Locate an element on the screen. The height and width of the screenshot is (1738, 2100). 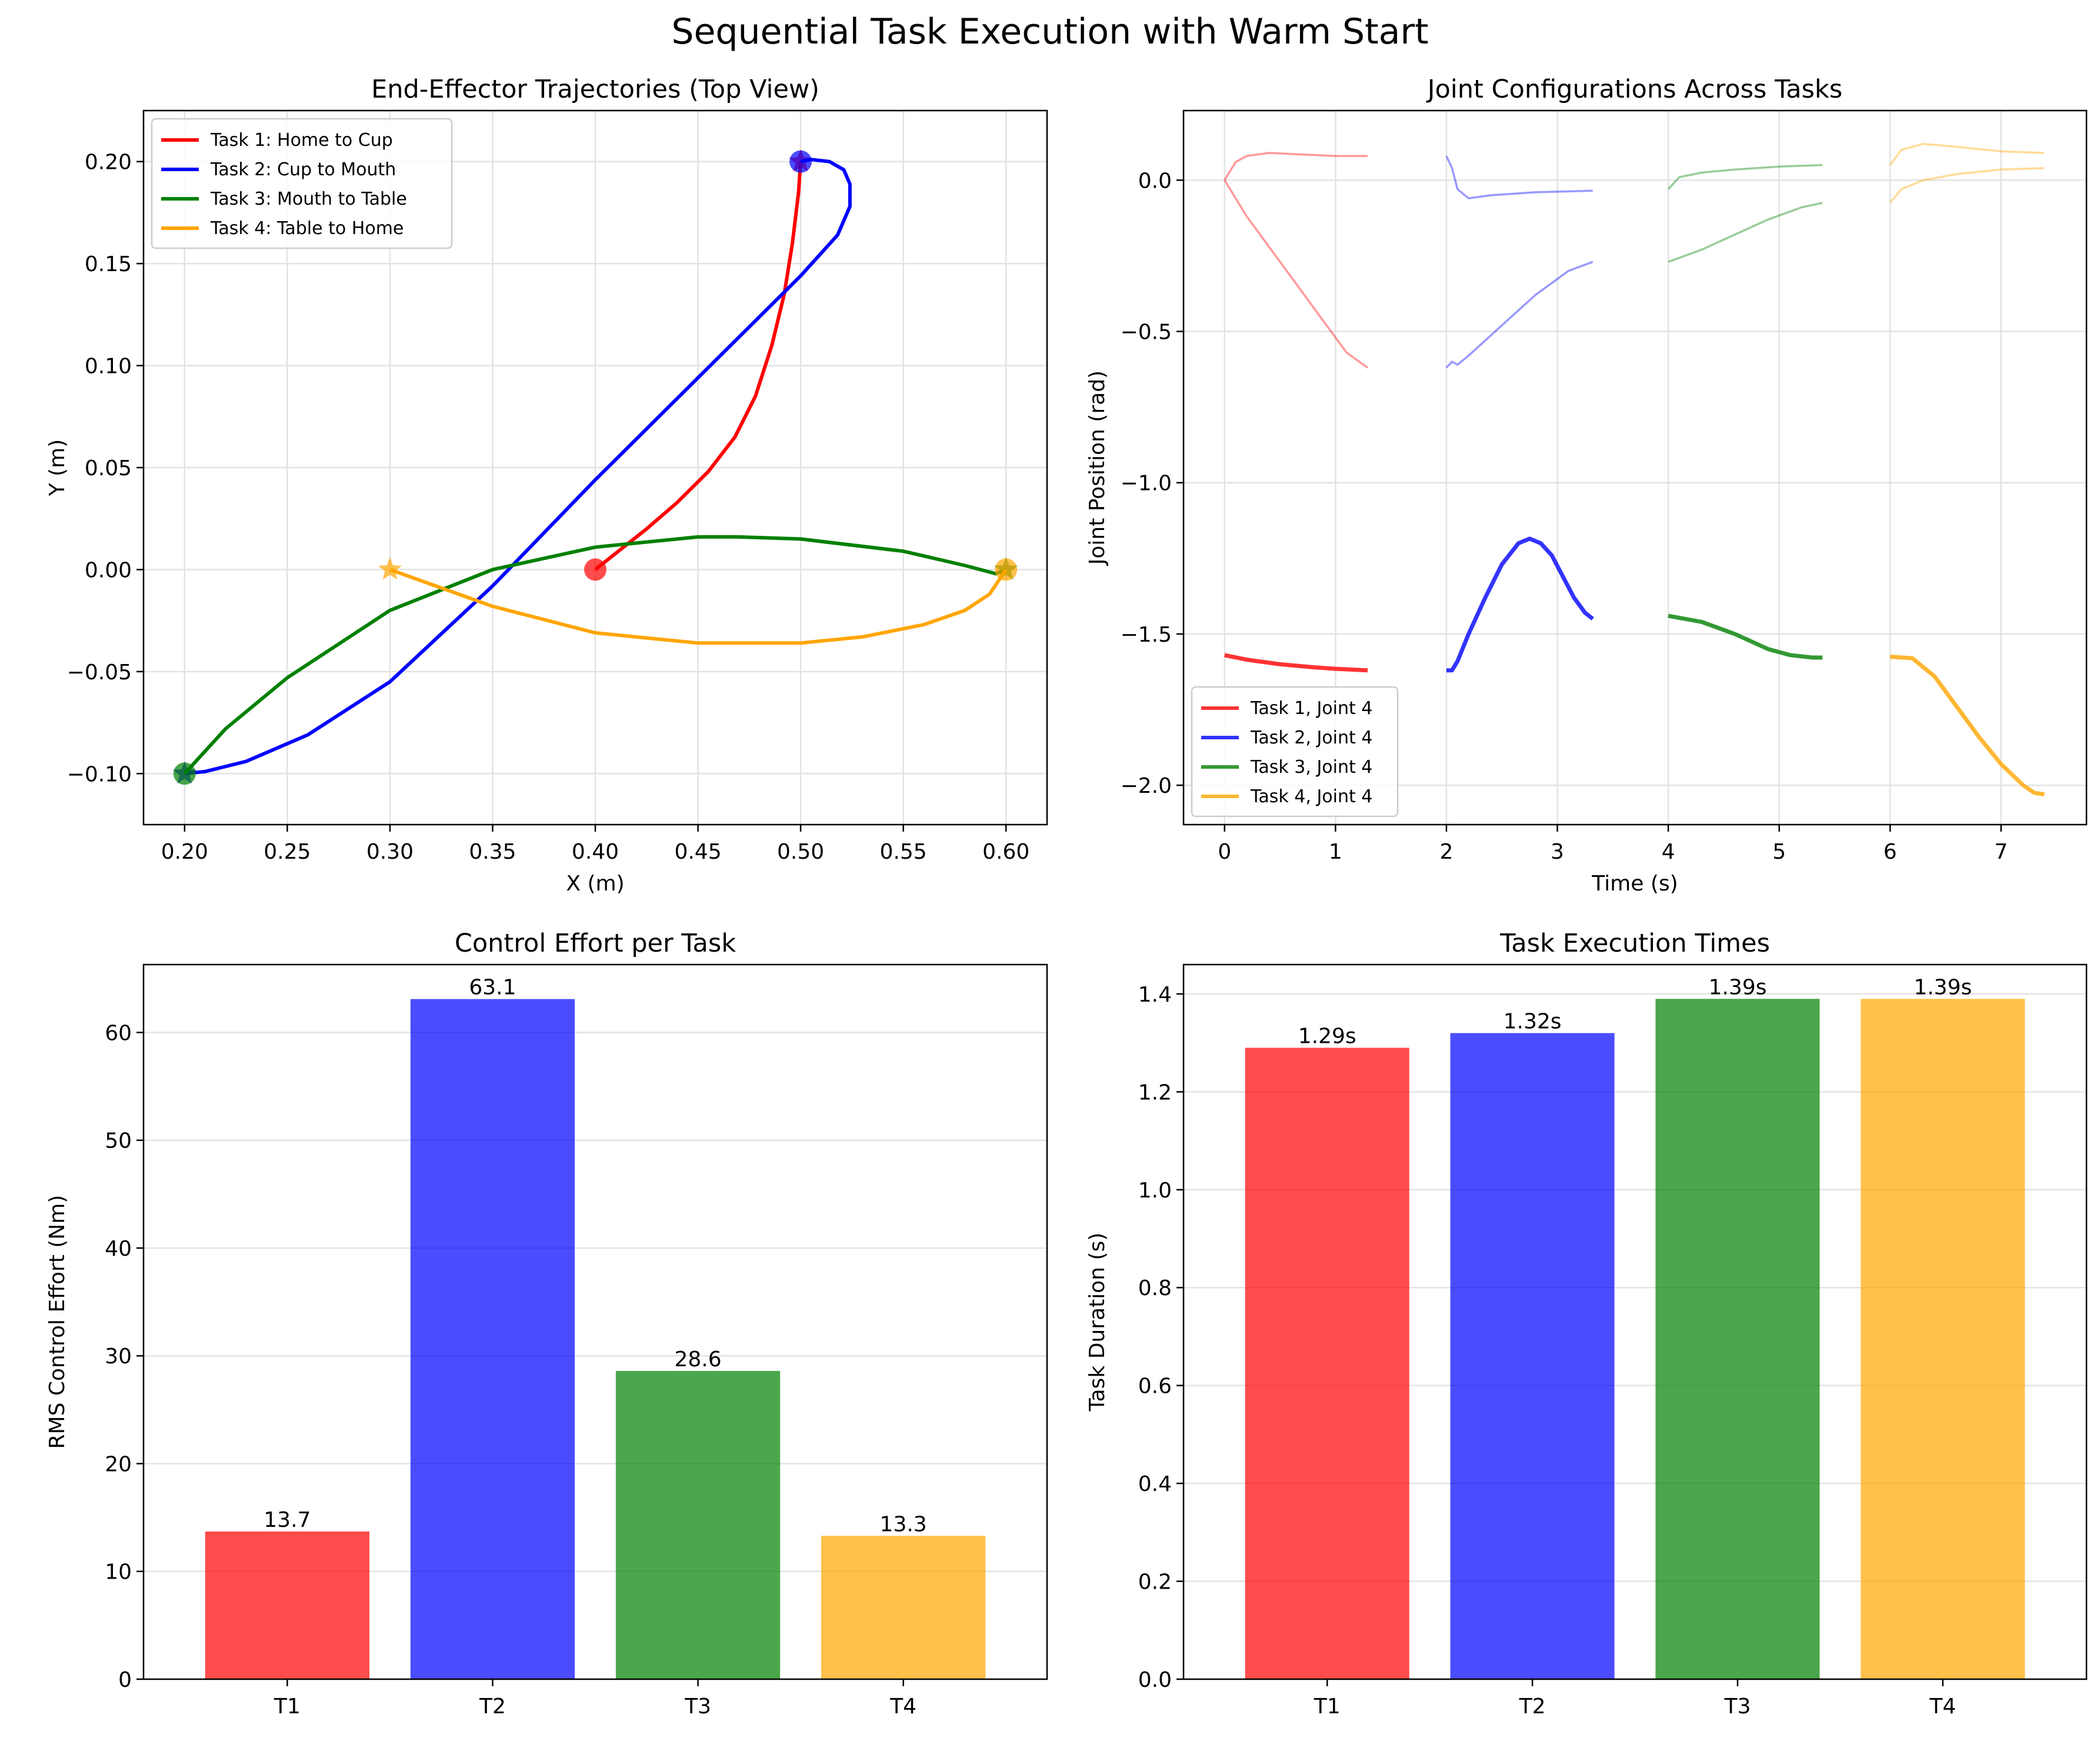
x-tick-label: 0.20 is located at coordinates (184, 852).